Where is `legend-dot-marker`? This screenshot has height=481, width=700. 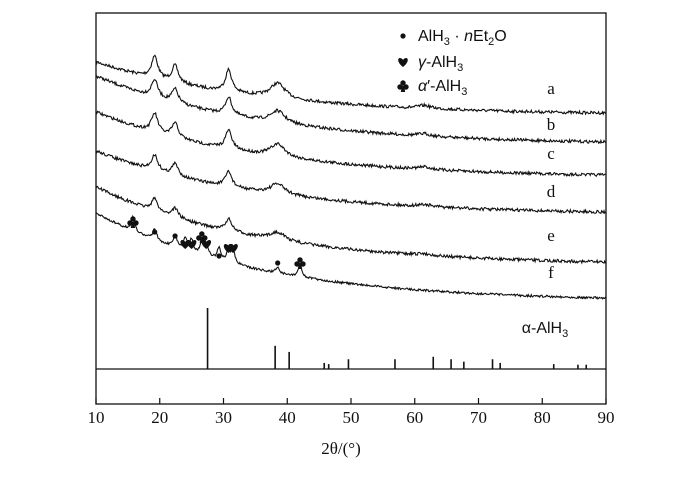
legend-dot-marker is located at coordinates (403, 36).